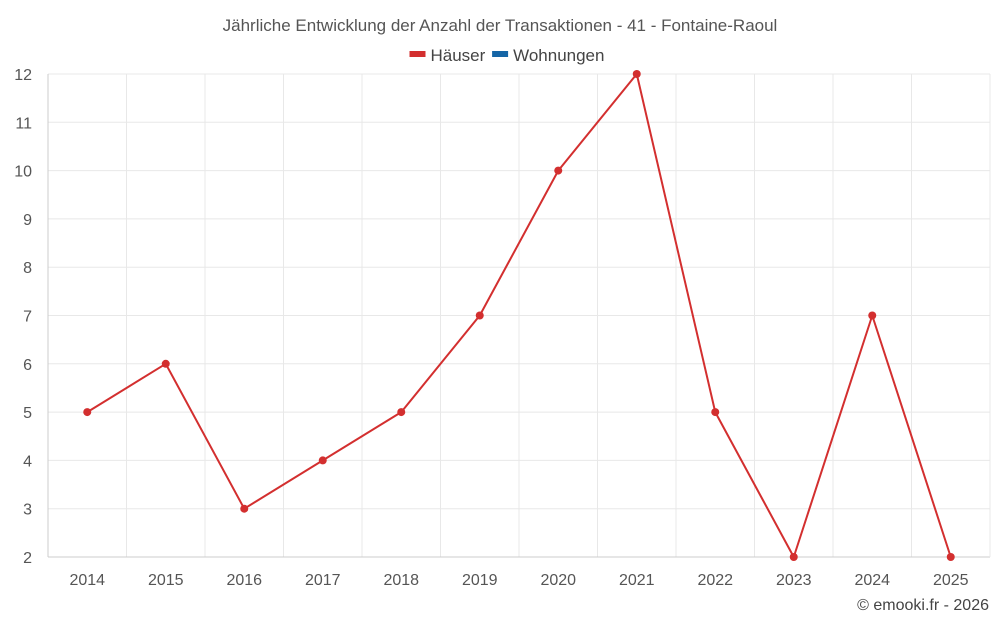 This screenshot has height=625, width=1000. Describe the element at coordinates (715, 580) in the screenshot. I see `x-tick-label: 2022` at that location.